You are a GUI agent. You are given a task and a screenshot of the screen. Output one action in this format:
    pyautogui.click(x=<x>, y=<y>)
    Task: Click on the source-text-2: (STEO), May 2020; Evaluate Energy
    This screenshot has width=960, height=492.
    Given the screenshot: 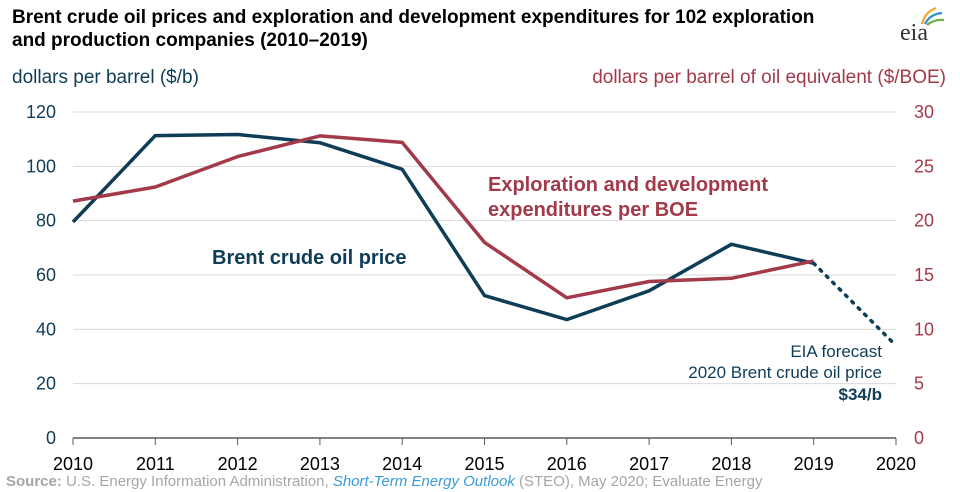 What is the action you would take?
    pyautogui.click(x=638, y=481)
    